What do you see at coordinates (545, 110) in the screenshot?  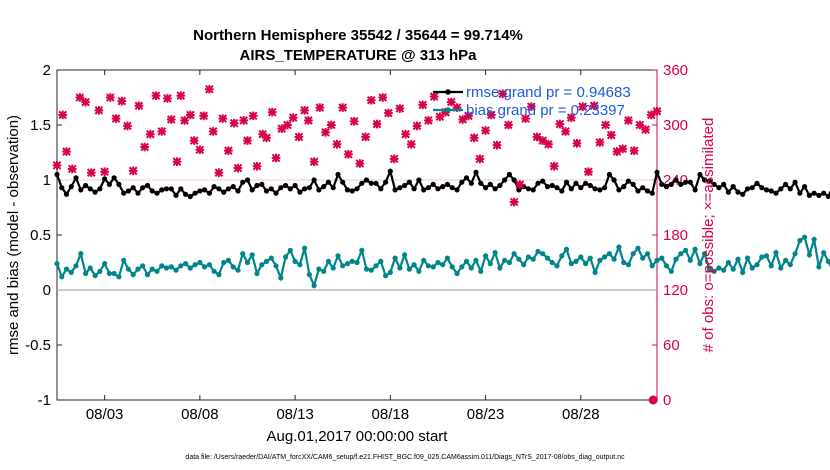 I see `legend-label: bias grand pr = 0.23397` at bounding box center [545, 110].